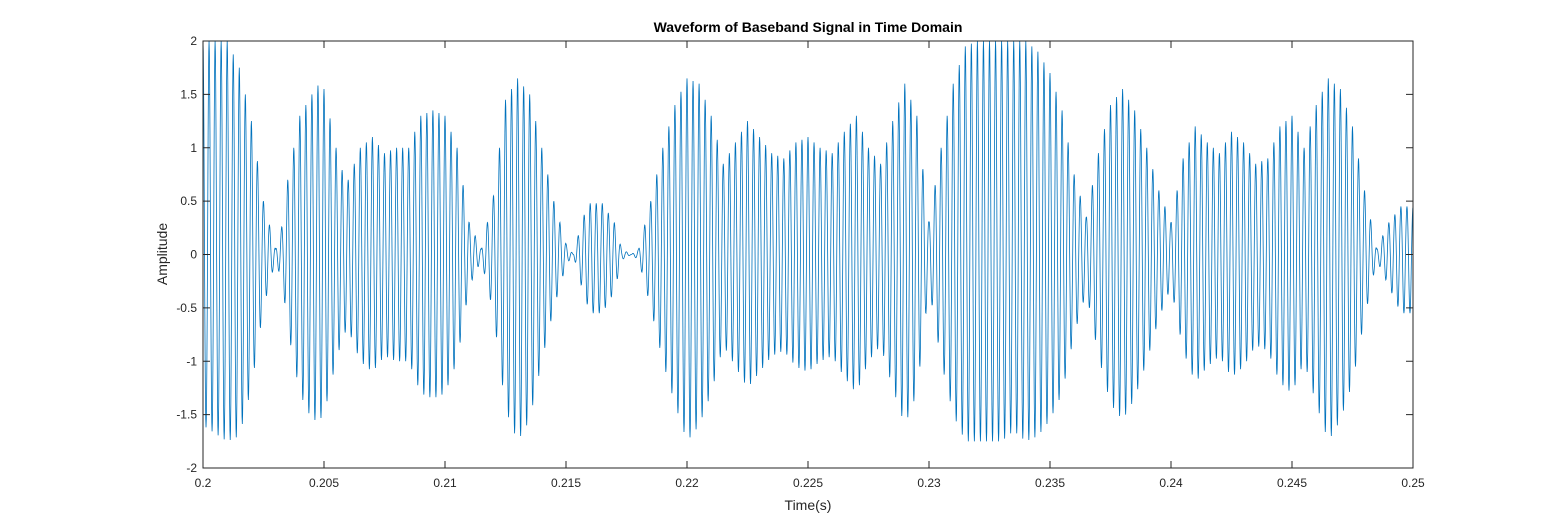 The width and height of the screenshot is (1562, 532). I want to click on x-tick-label: 0.235, so click(1050, 483).